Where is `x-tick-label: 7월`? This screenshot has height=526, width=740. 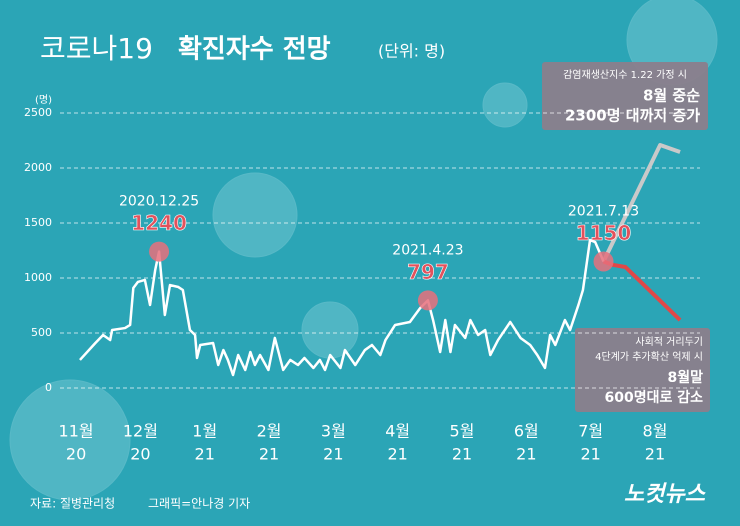 x-tick-label: 7월 is located at coordinates (590, 431).